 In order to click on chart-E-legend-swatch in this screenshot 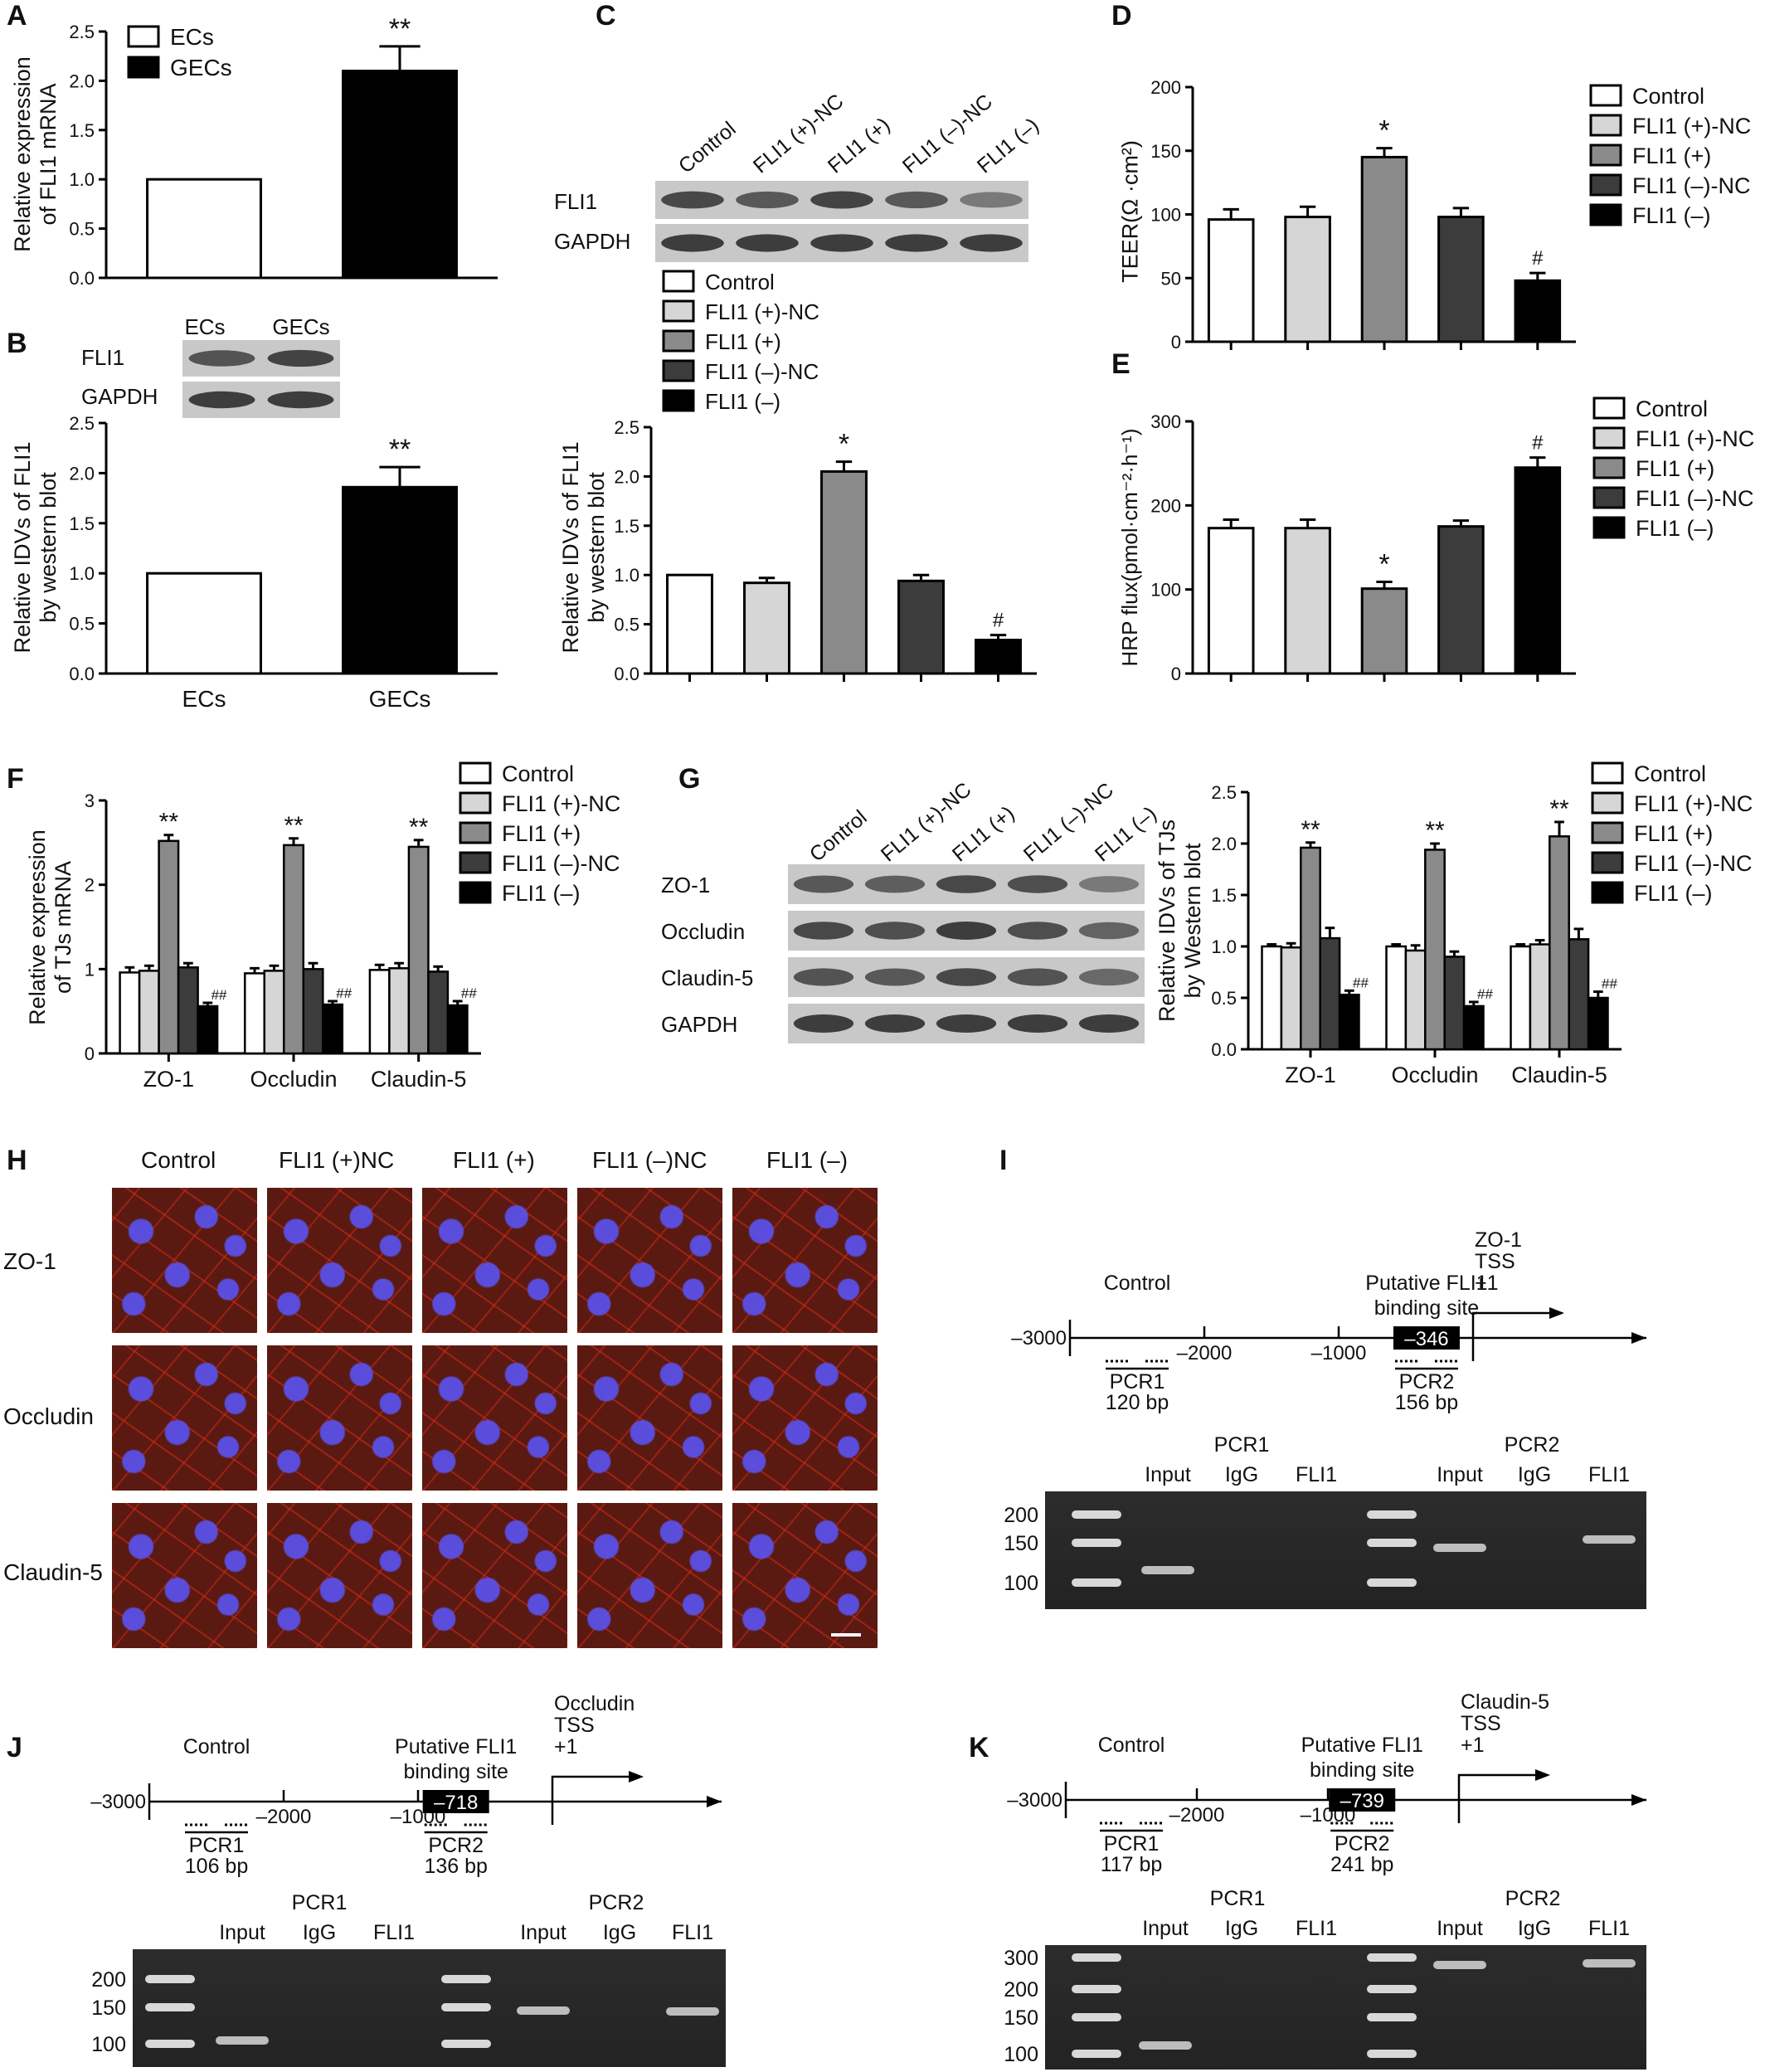, I will do `click(1609, 467)`.